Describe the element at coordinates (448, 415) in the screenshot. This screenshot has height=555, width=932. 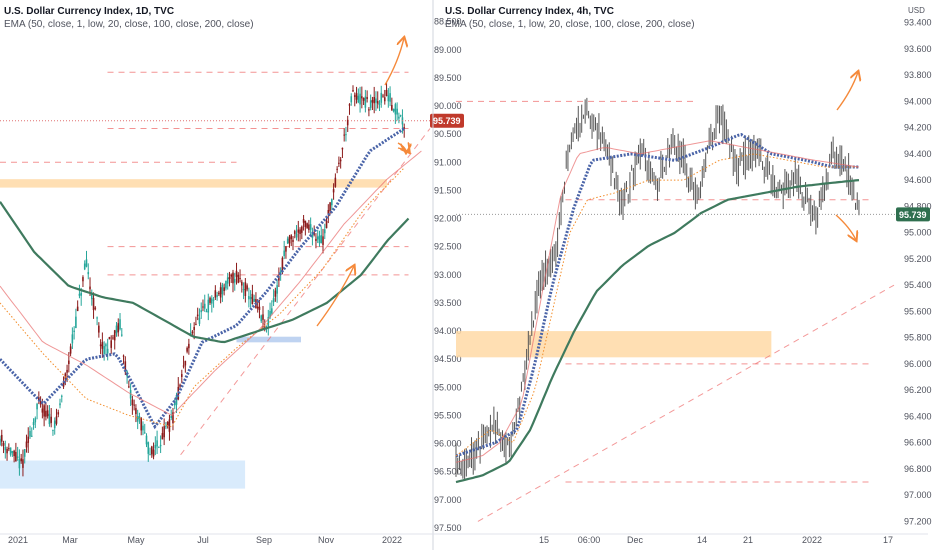
I see `y-tick-label: 95.500` at that location.